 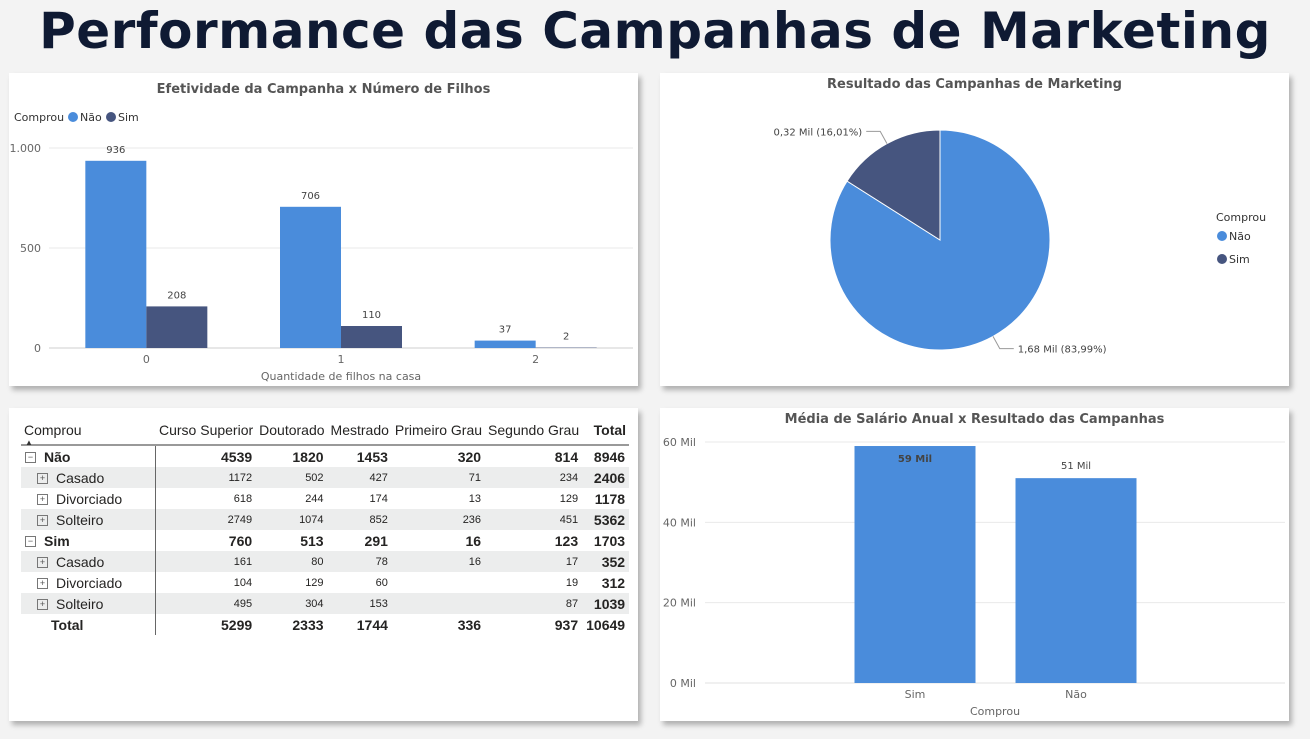 I want to click on table-cell: 104, so click(x=243, y=582).